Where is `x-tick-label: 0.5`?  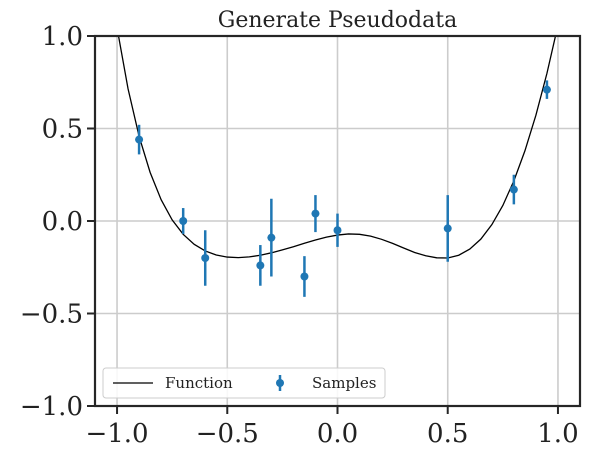
x-tick-label: 0.5 is located at coordinates (447, 434).